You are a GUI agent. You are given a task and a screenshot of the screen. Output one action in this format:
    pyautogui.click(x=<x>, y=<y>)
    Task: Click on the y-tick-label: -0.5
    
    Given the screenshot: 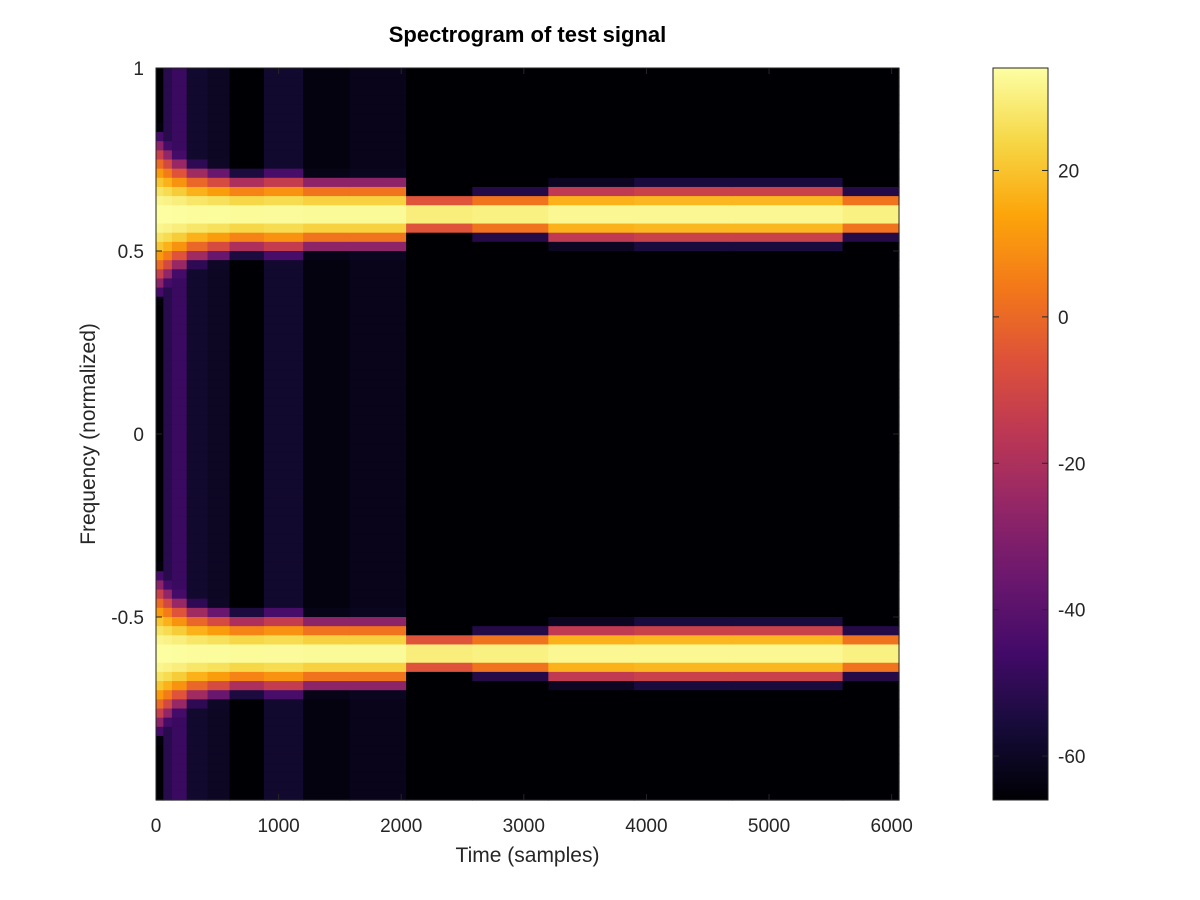 What is the action you would take?
    pyautogui.click(x=127, y=618)
    